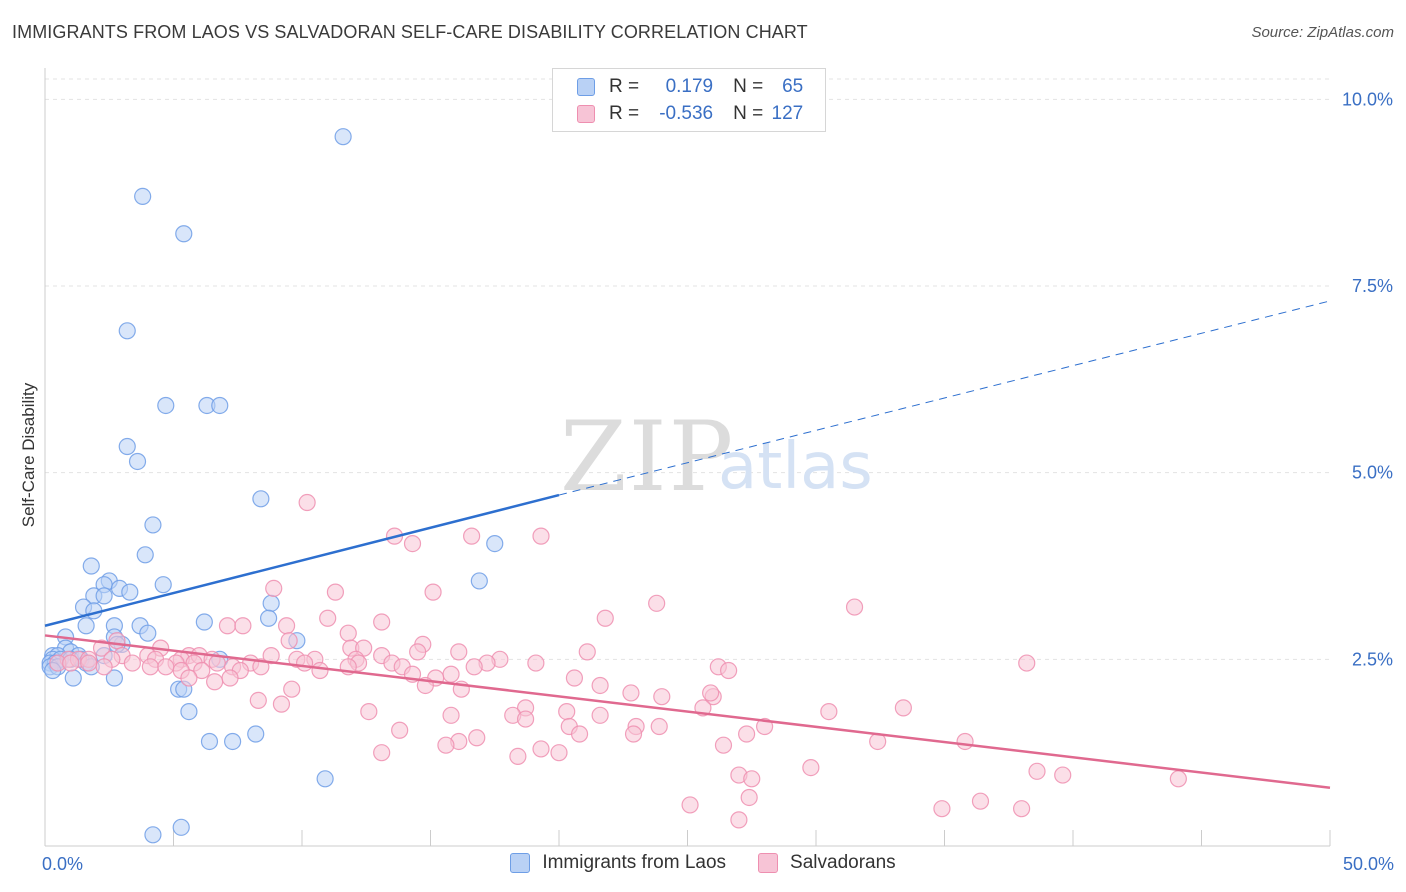 This screenshot has height=892, width=1406. Describe the element at coordinates (686, 113) in the screenshot. I see `r-value: -0.536` at that location.